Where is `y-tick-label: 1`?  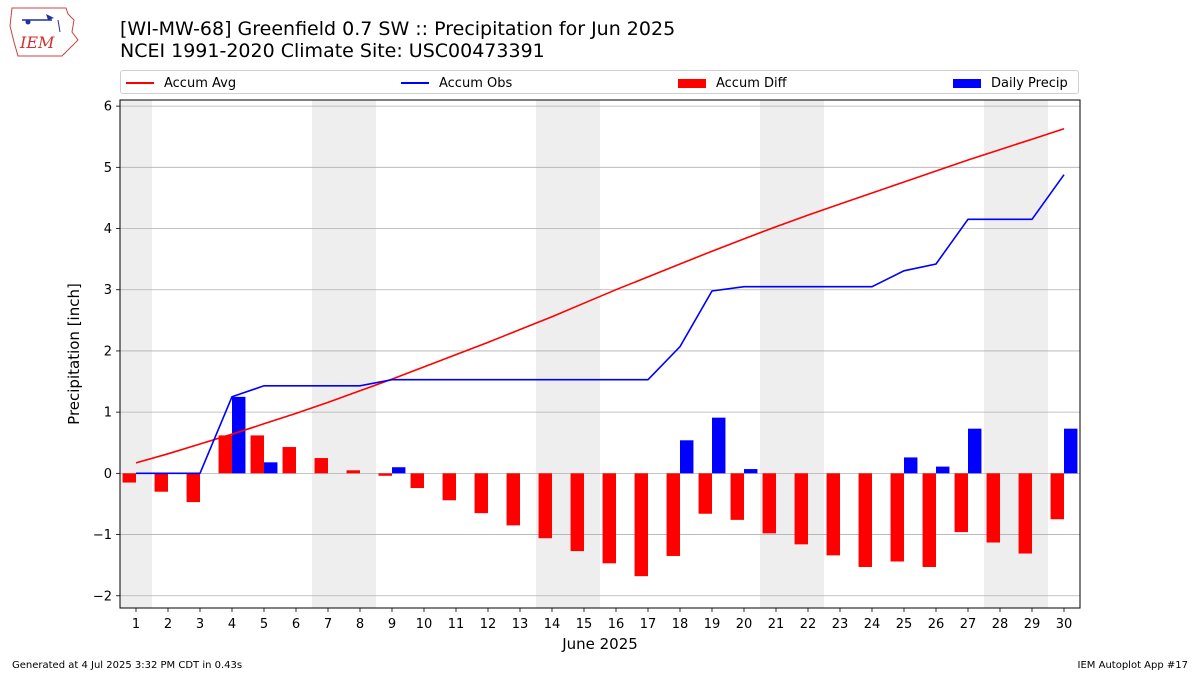 y-tick-label: 1 is located at coordinates (108, 413).